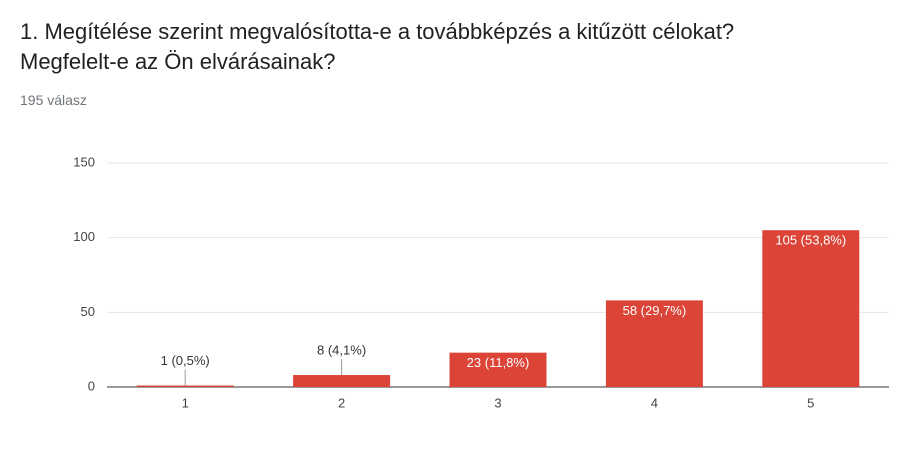  I want to click on y-tick-label: 0, so click(91, 385).